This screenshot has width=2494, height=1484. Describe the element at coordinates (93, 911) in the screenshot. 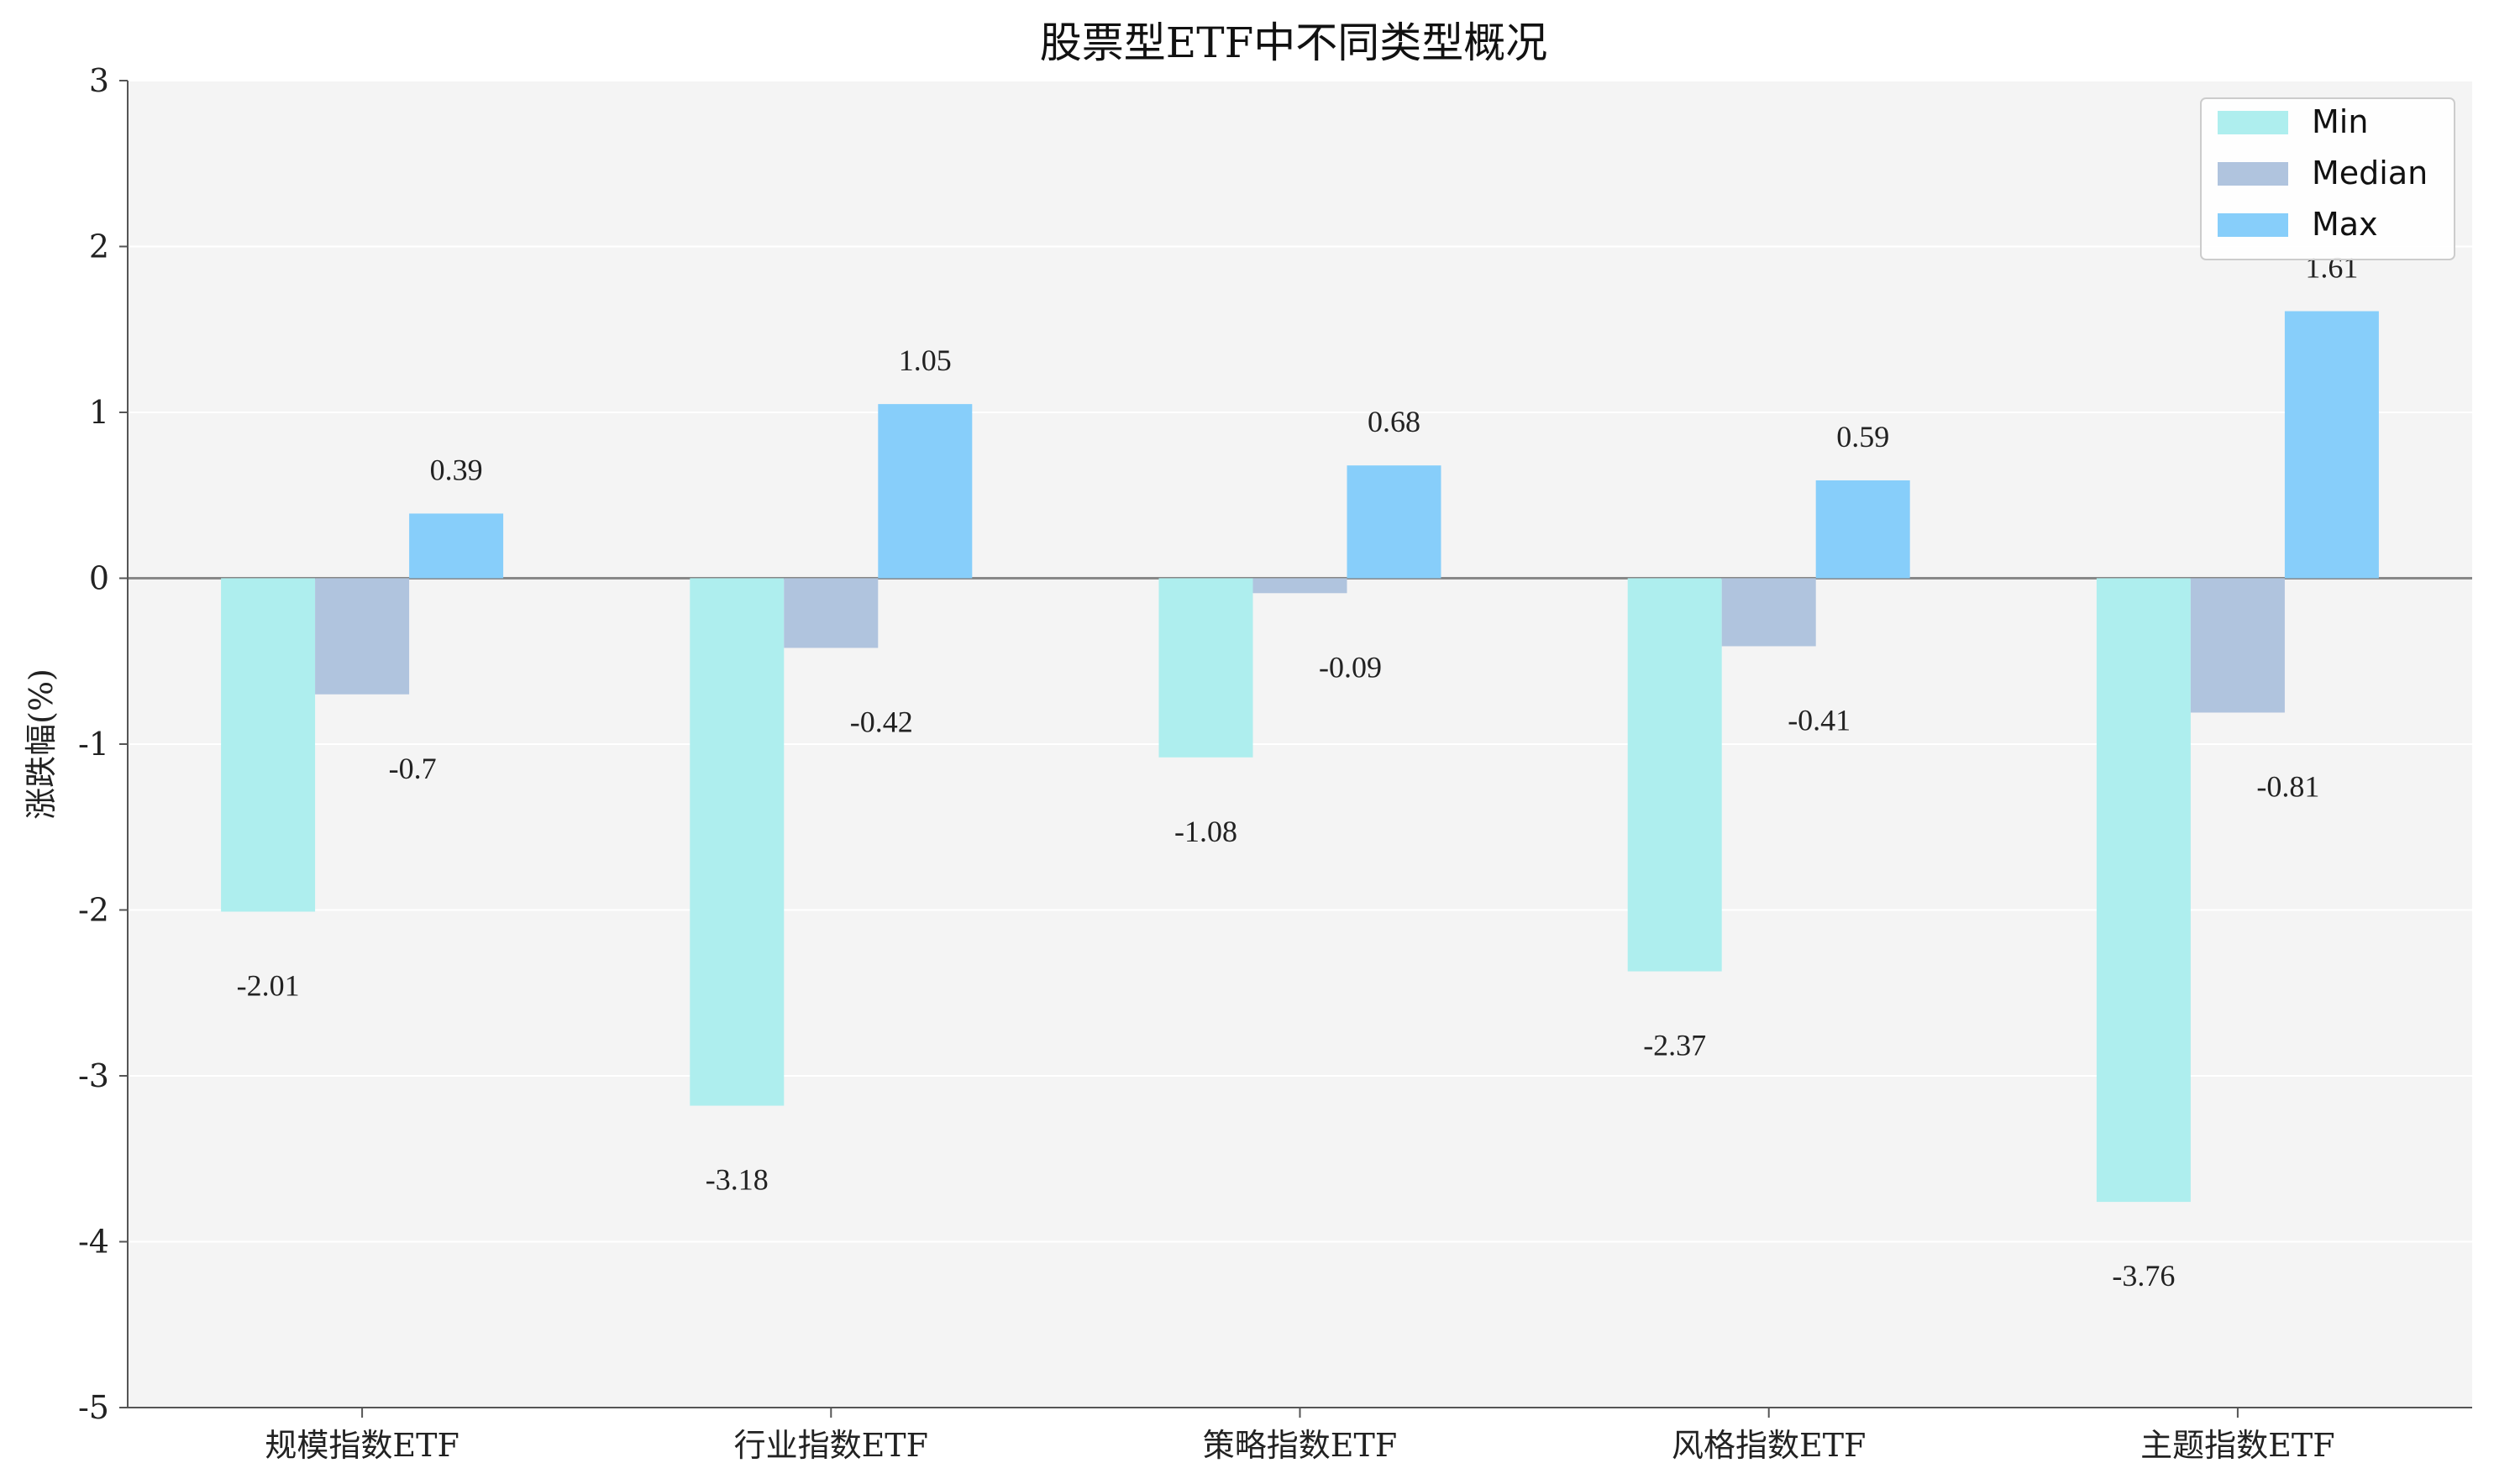

I see `y-tick-label: -2` at that location.